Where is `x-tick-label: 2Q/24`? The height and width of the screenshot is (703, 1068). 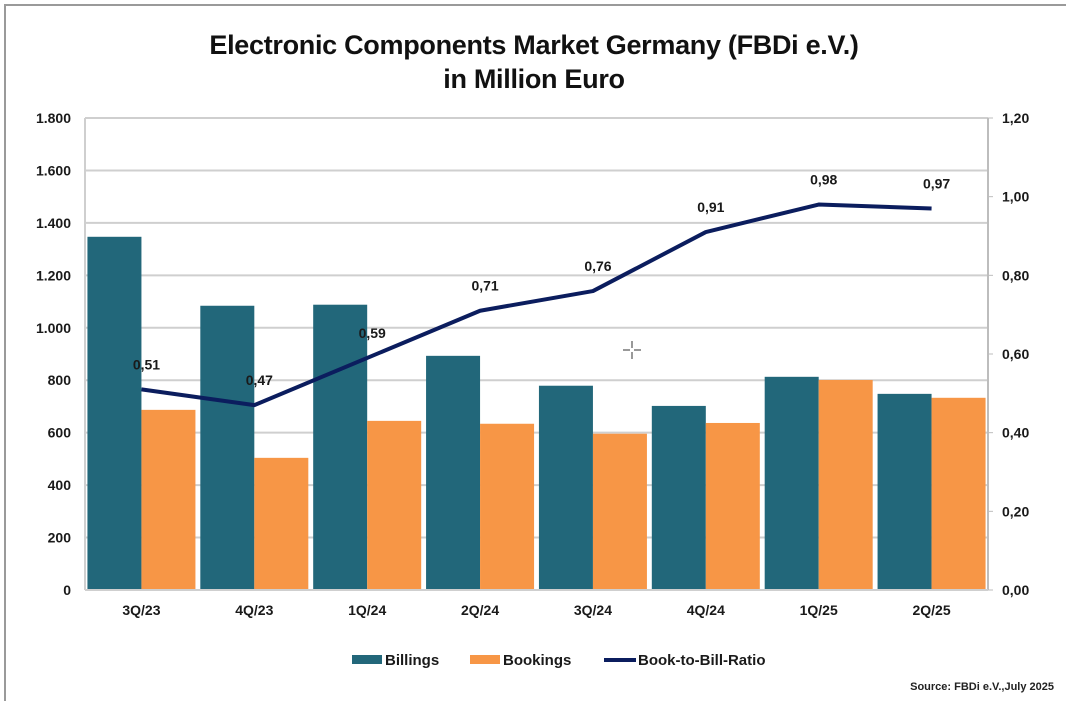
x-tick-label: 2Q/24 is located at coordinates (480, 610).